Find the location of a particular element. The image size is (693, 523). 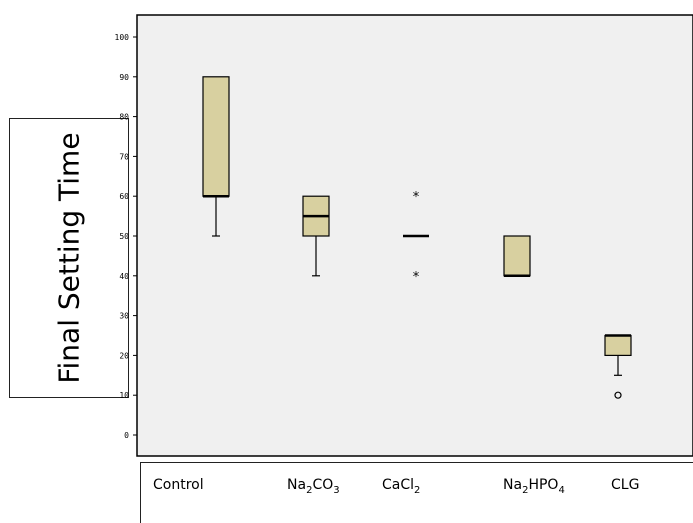

y-tick-label: 90 is located at coordinates (124, 77).